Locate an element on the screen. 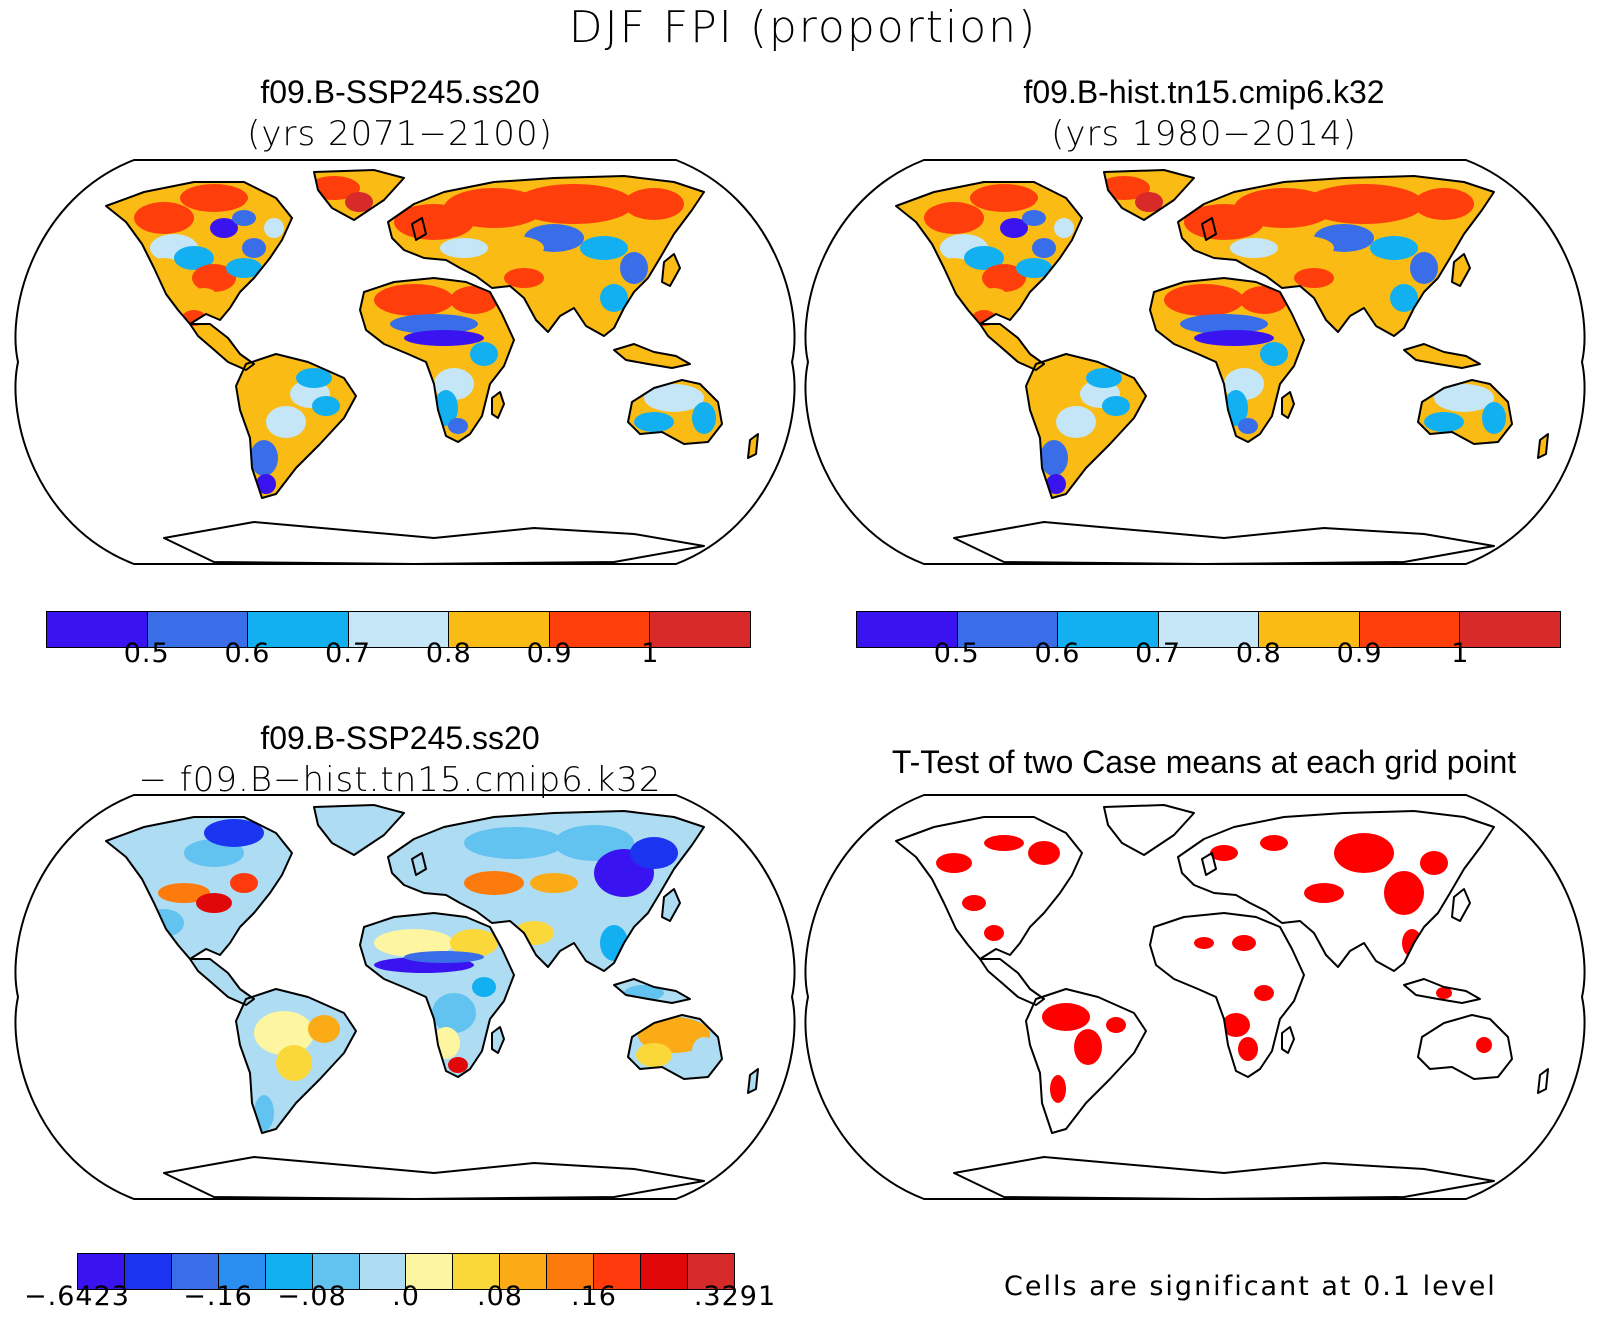 Image resolution: width=1606 pixels, height=1323 pixels. colorbar-tick-label: .16 is located at coordinates (594, 1296).